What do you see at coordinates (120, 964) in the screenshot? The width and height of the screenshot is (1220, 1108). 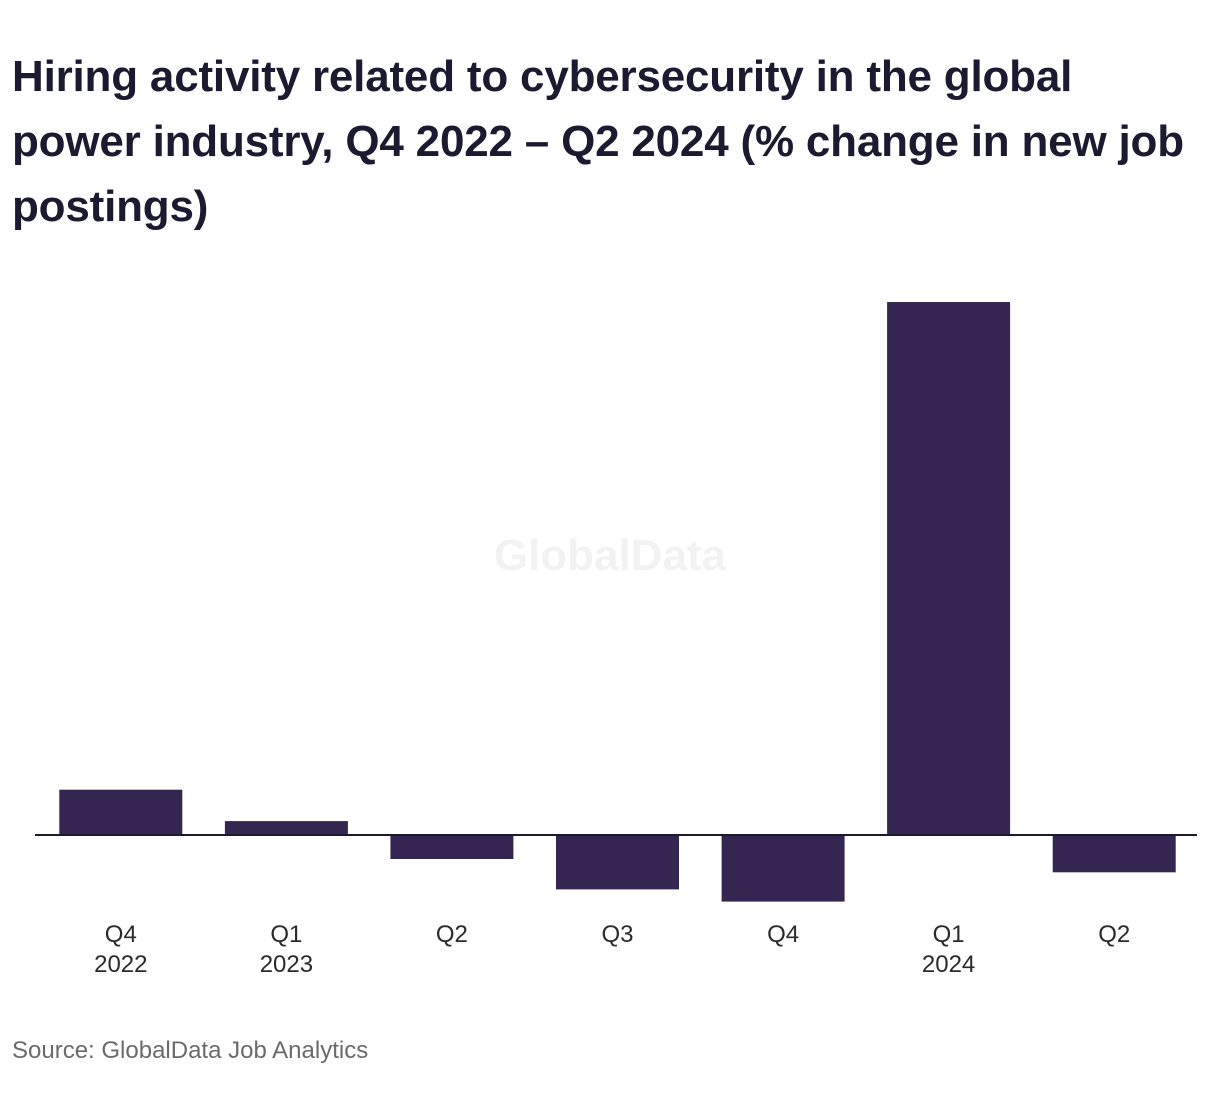 I see `tick-label-year: 2022` at bounding box center [120, 964].